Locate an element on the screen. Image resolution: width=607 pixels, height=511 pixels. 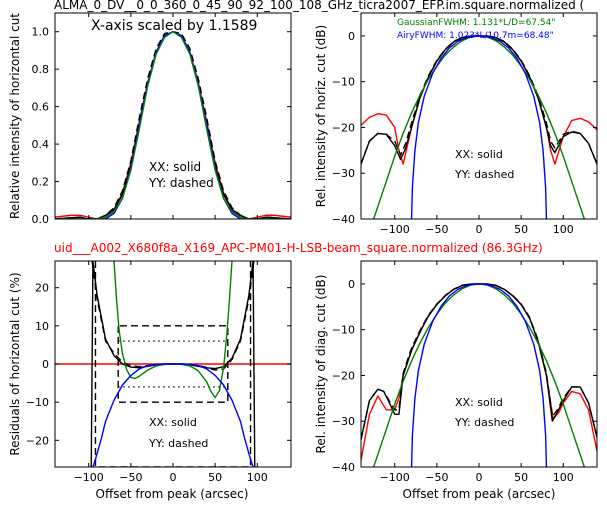
bottom-right-xtick-label: −50 is located at coordinates (436, 477).